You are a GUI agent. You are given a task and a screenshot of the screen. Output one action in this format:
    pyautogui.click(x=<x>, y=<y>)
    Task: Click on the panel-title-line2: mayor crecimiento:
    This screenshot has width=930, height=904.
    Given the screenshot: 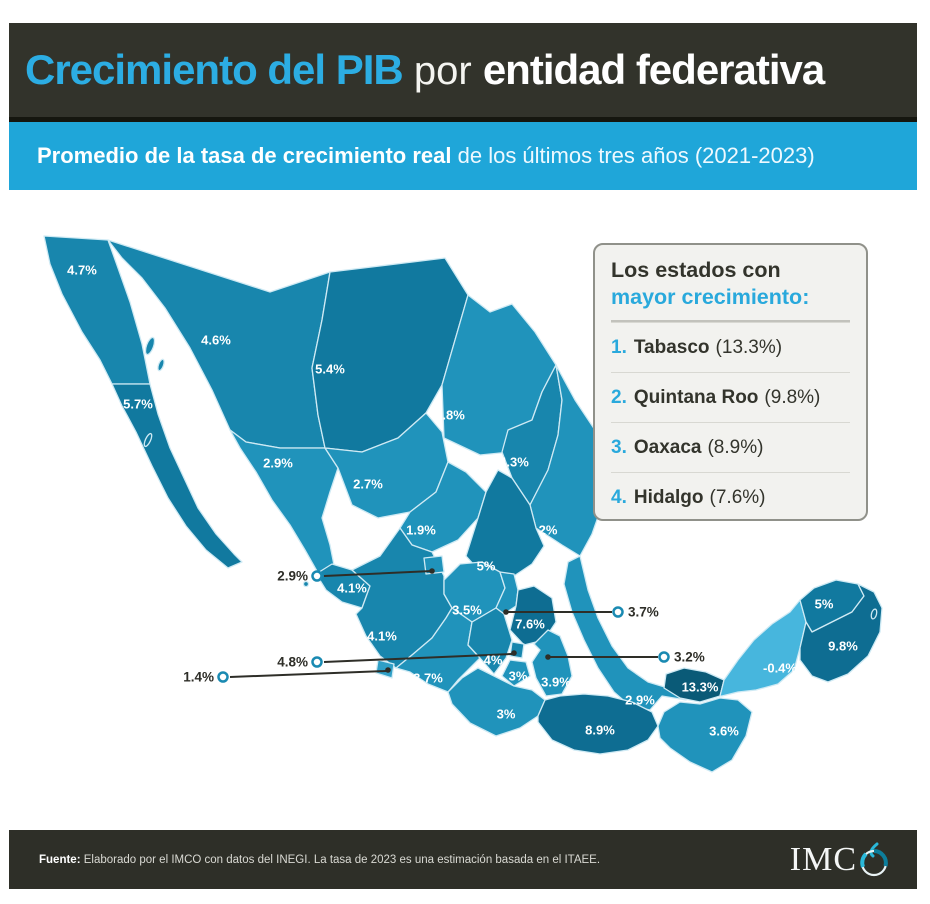 What is the action you would take?
    pyautogui.click(x=710, y=297)
    